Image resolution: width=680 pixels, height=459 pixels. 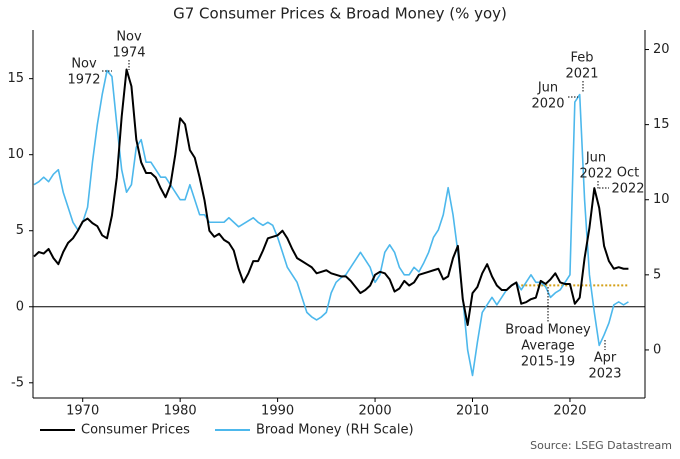 I want to click on y2-tick-label: 0, so click(x=657, y=349).